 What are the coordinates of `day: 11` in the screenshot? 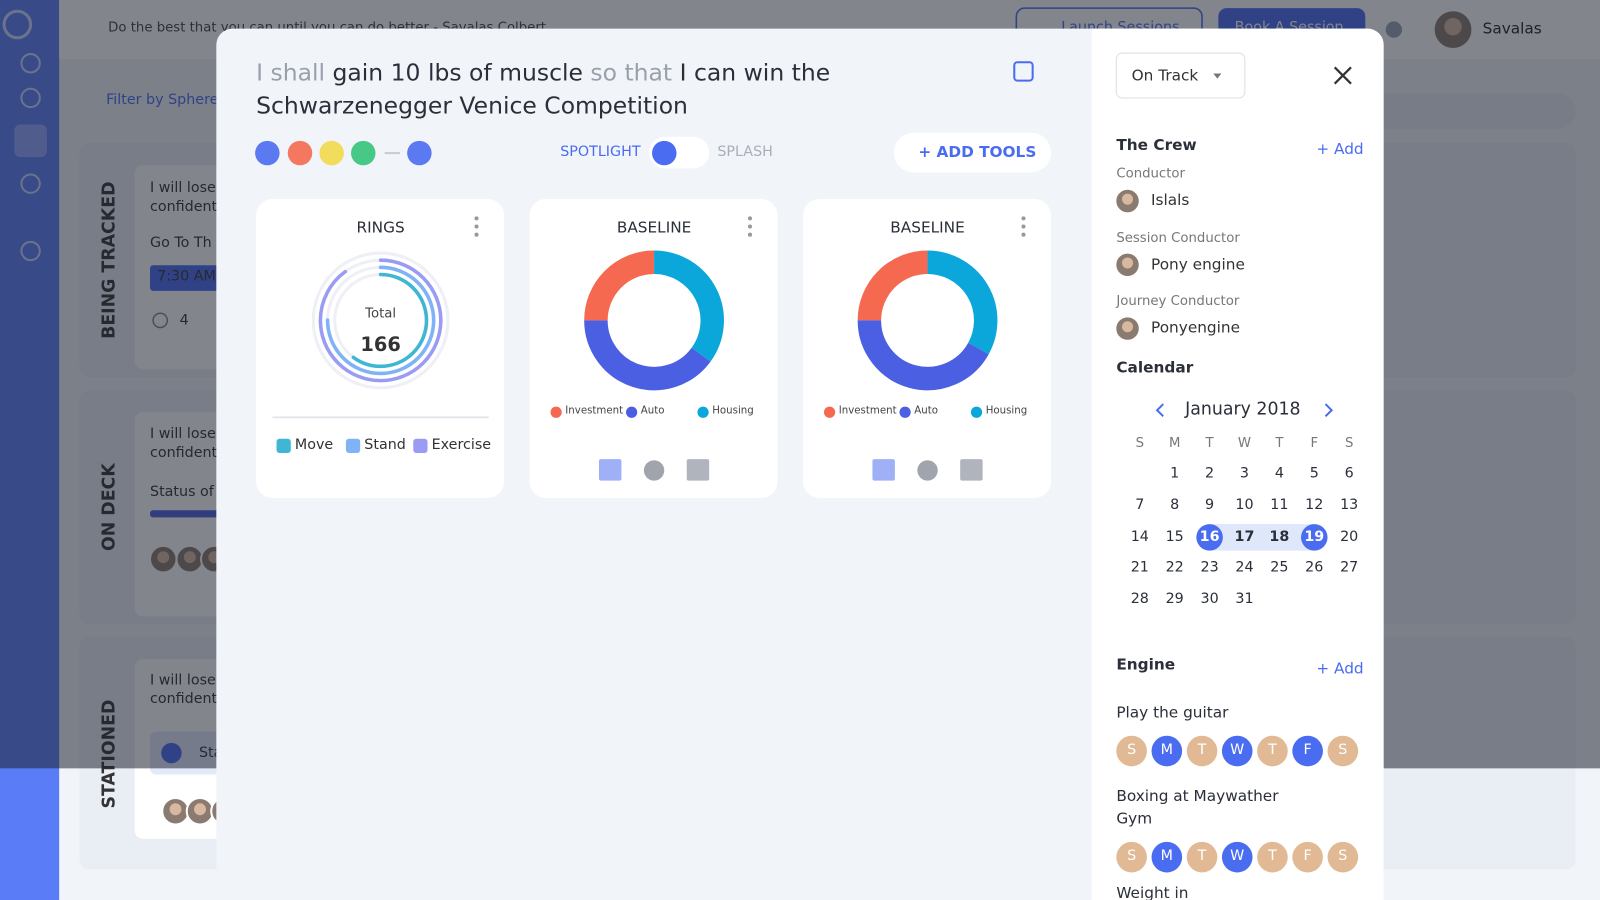 It's located at (1279, 505).